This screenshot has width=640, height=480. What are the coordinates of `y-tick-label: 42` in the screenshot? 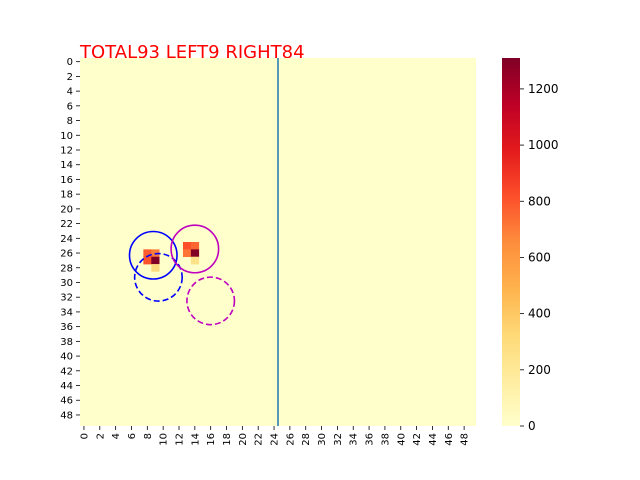 It's located at (66, 371).